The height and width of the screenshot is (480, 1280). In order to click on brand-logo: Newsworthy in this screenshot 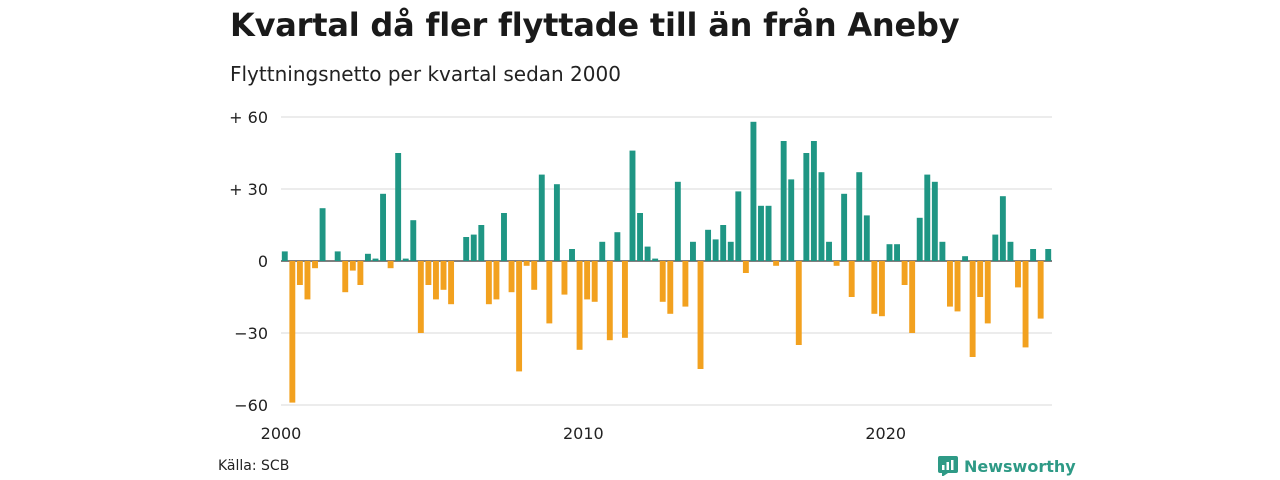, I will do `click(1007, 466)`.